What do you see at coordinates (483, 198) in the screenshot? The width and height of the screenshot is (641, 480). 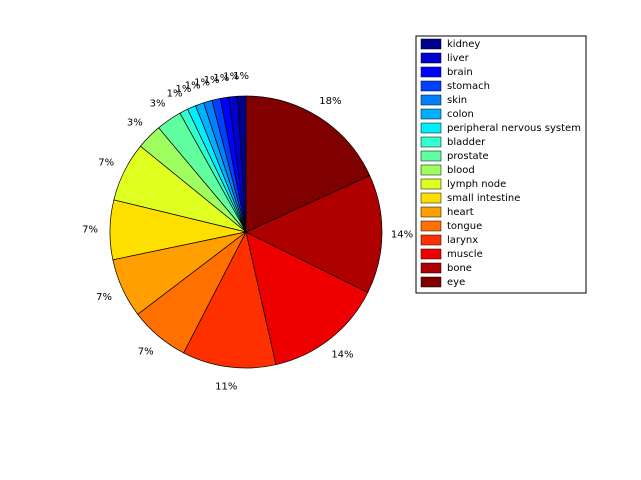 I see `legend-label: small intestine` at bounding box center [483, 198].